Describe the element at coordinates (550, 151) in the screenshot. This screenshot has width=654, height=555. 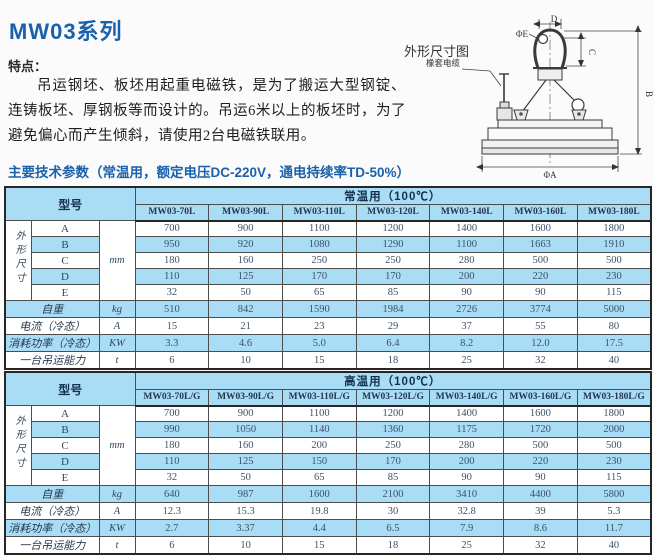
I see `magnet-bottom-ring` at that location.